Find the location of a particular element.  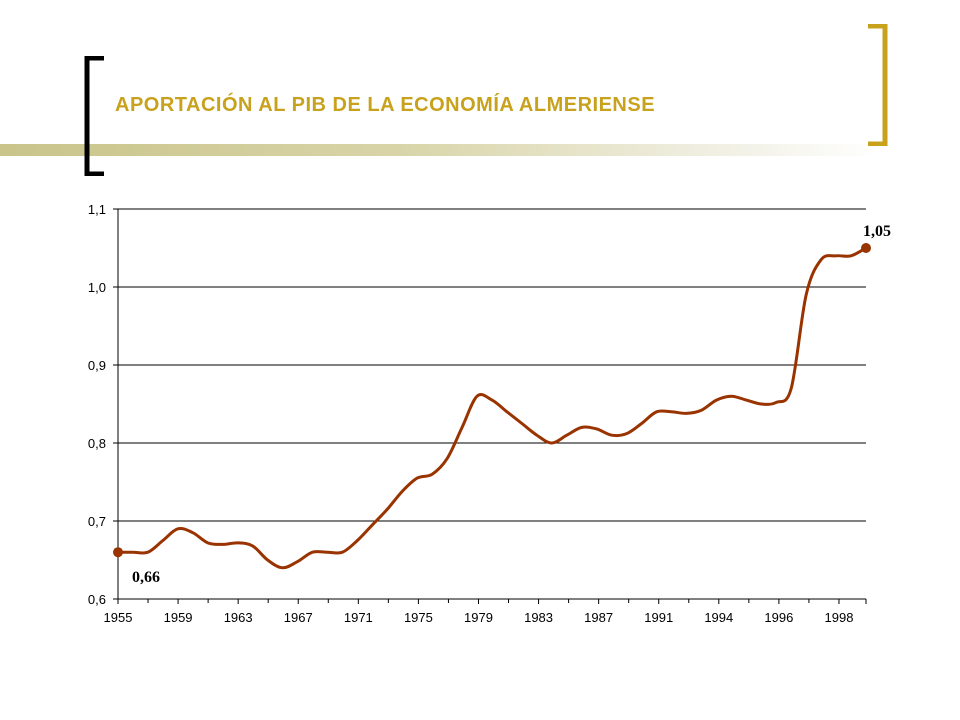

y-tick-label: 0,7 is located at coordinates (97, 521).